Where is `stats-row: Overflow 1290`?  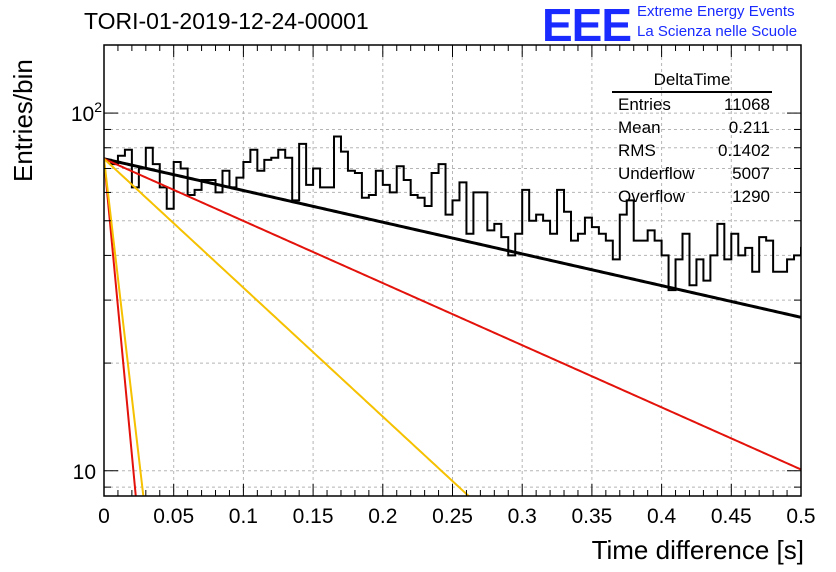
stats-row: Overflow 1290 is located at coordinates (695, 196).